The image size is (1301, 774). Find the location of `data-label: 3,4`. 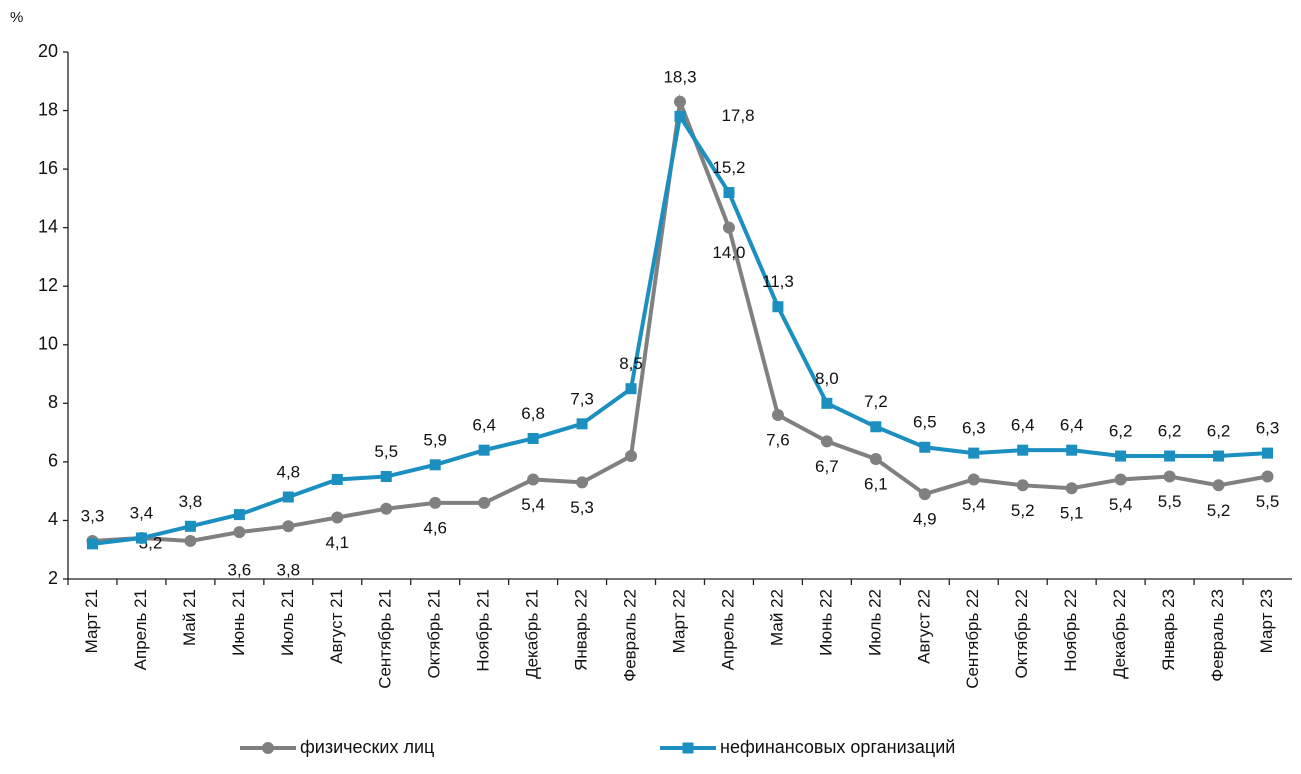

data-label: 3,4 is located at coordinates (142, 512).